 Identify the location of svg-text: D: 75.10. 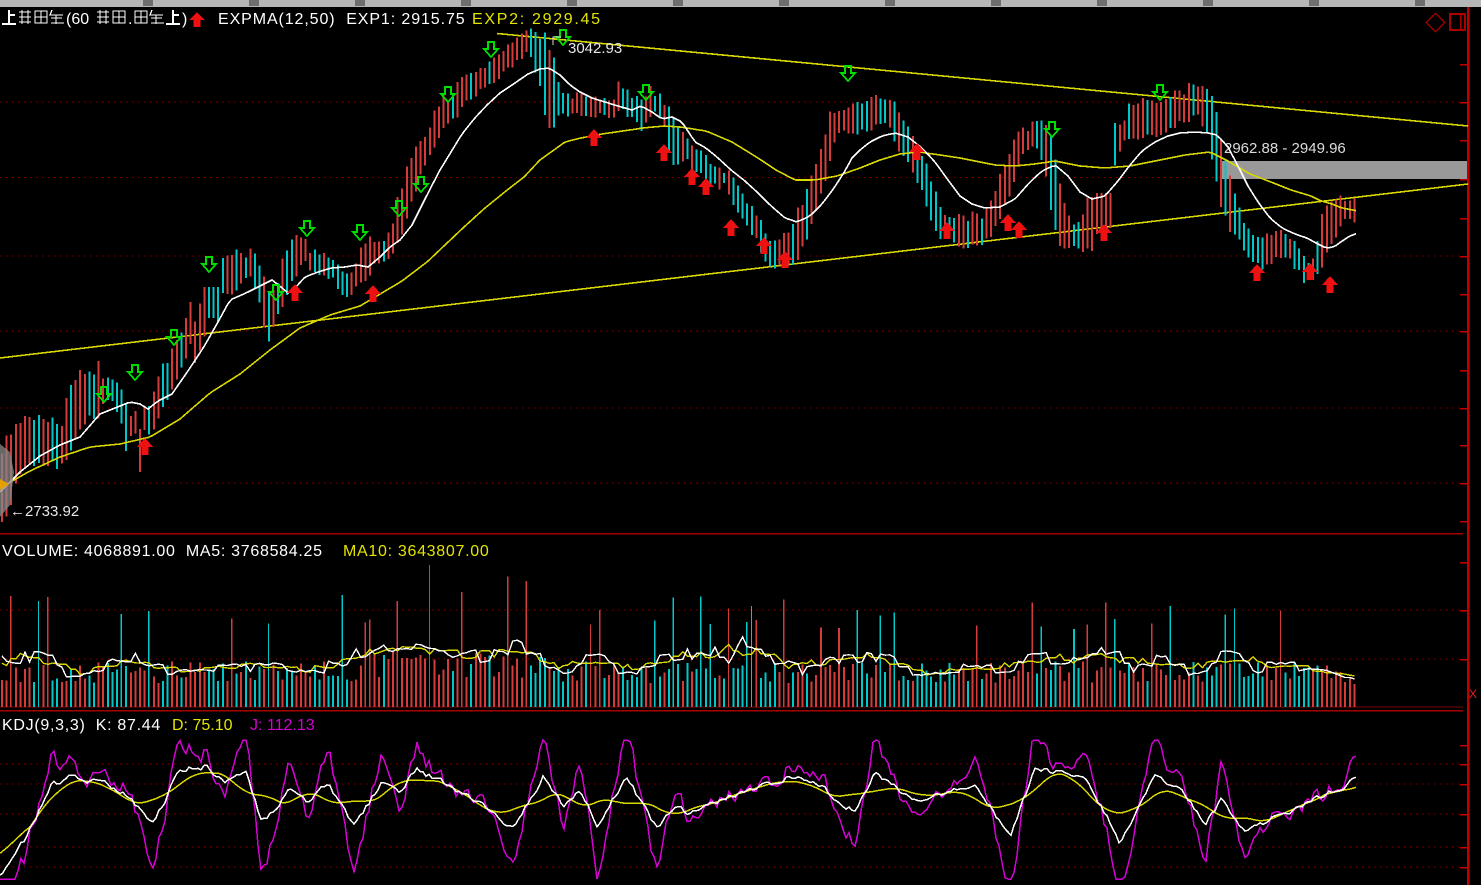
(202, 725).